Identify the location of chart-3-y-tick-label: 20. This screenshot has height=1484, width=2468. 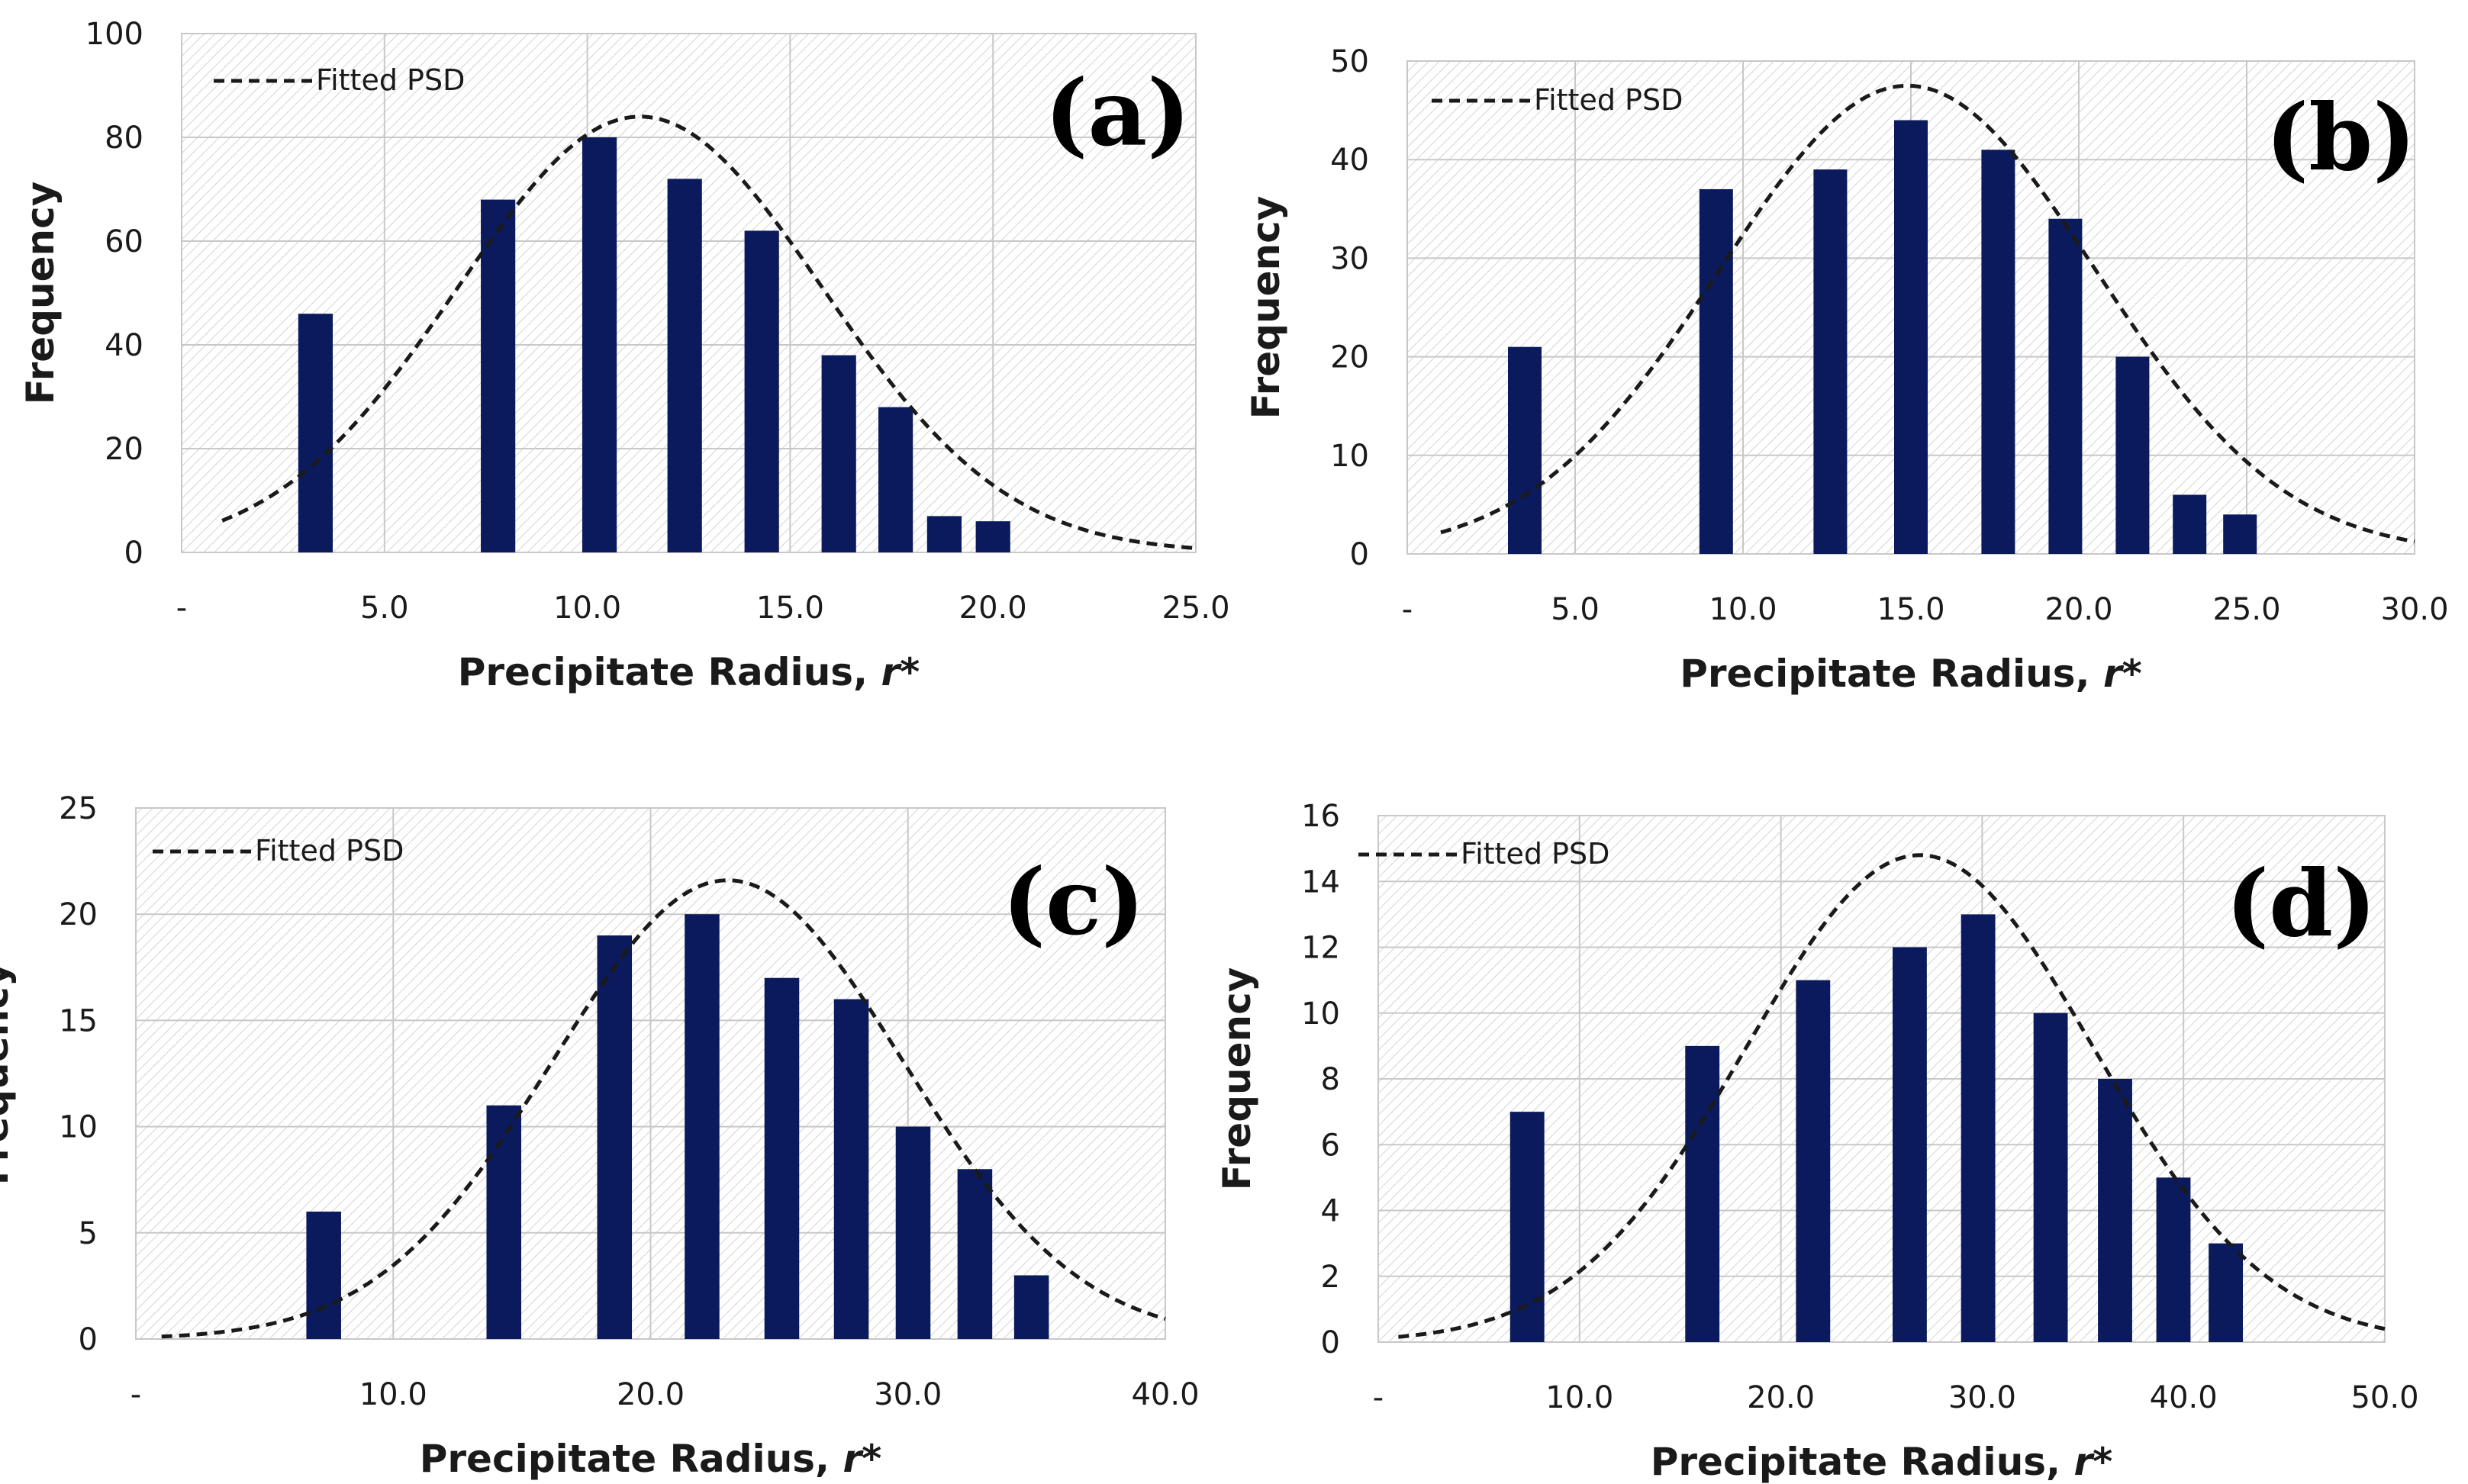
(78, 914).